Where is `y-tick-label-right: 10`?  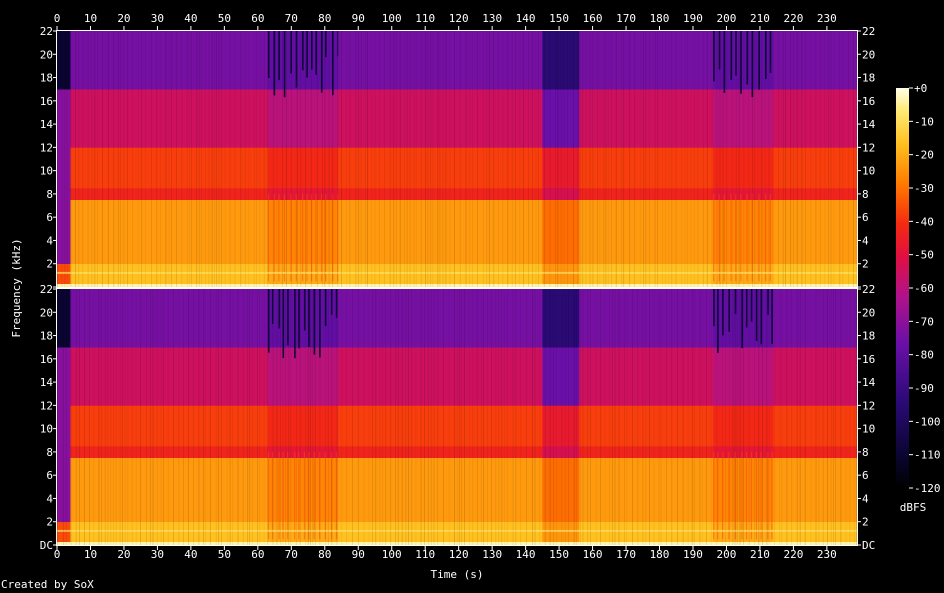
y-tick-label-right: 10 is located at coordinates (868, 171).